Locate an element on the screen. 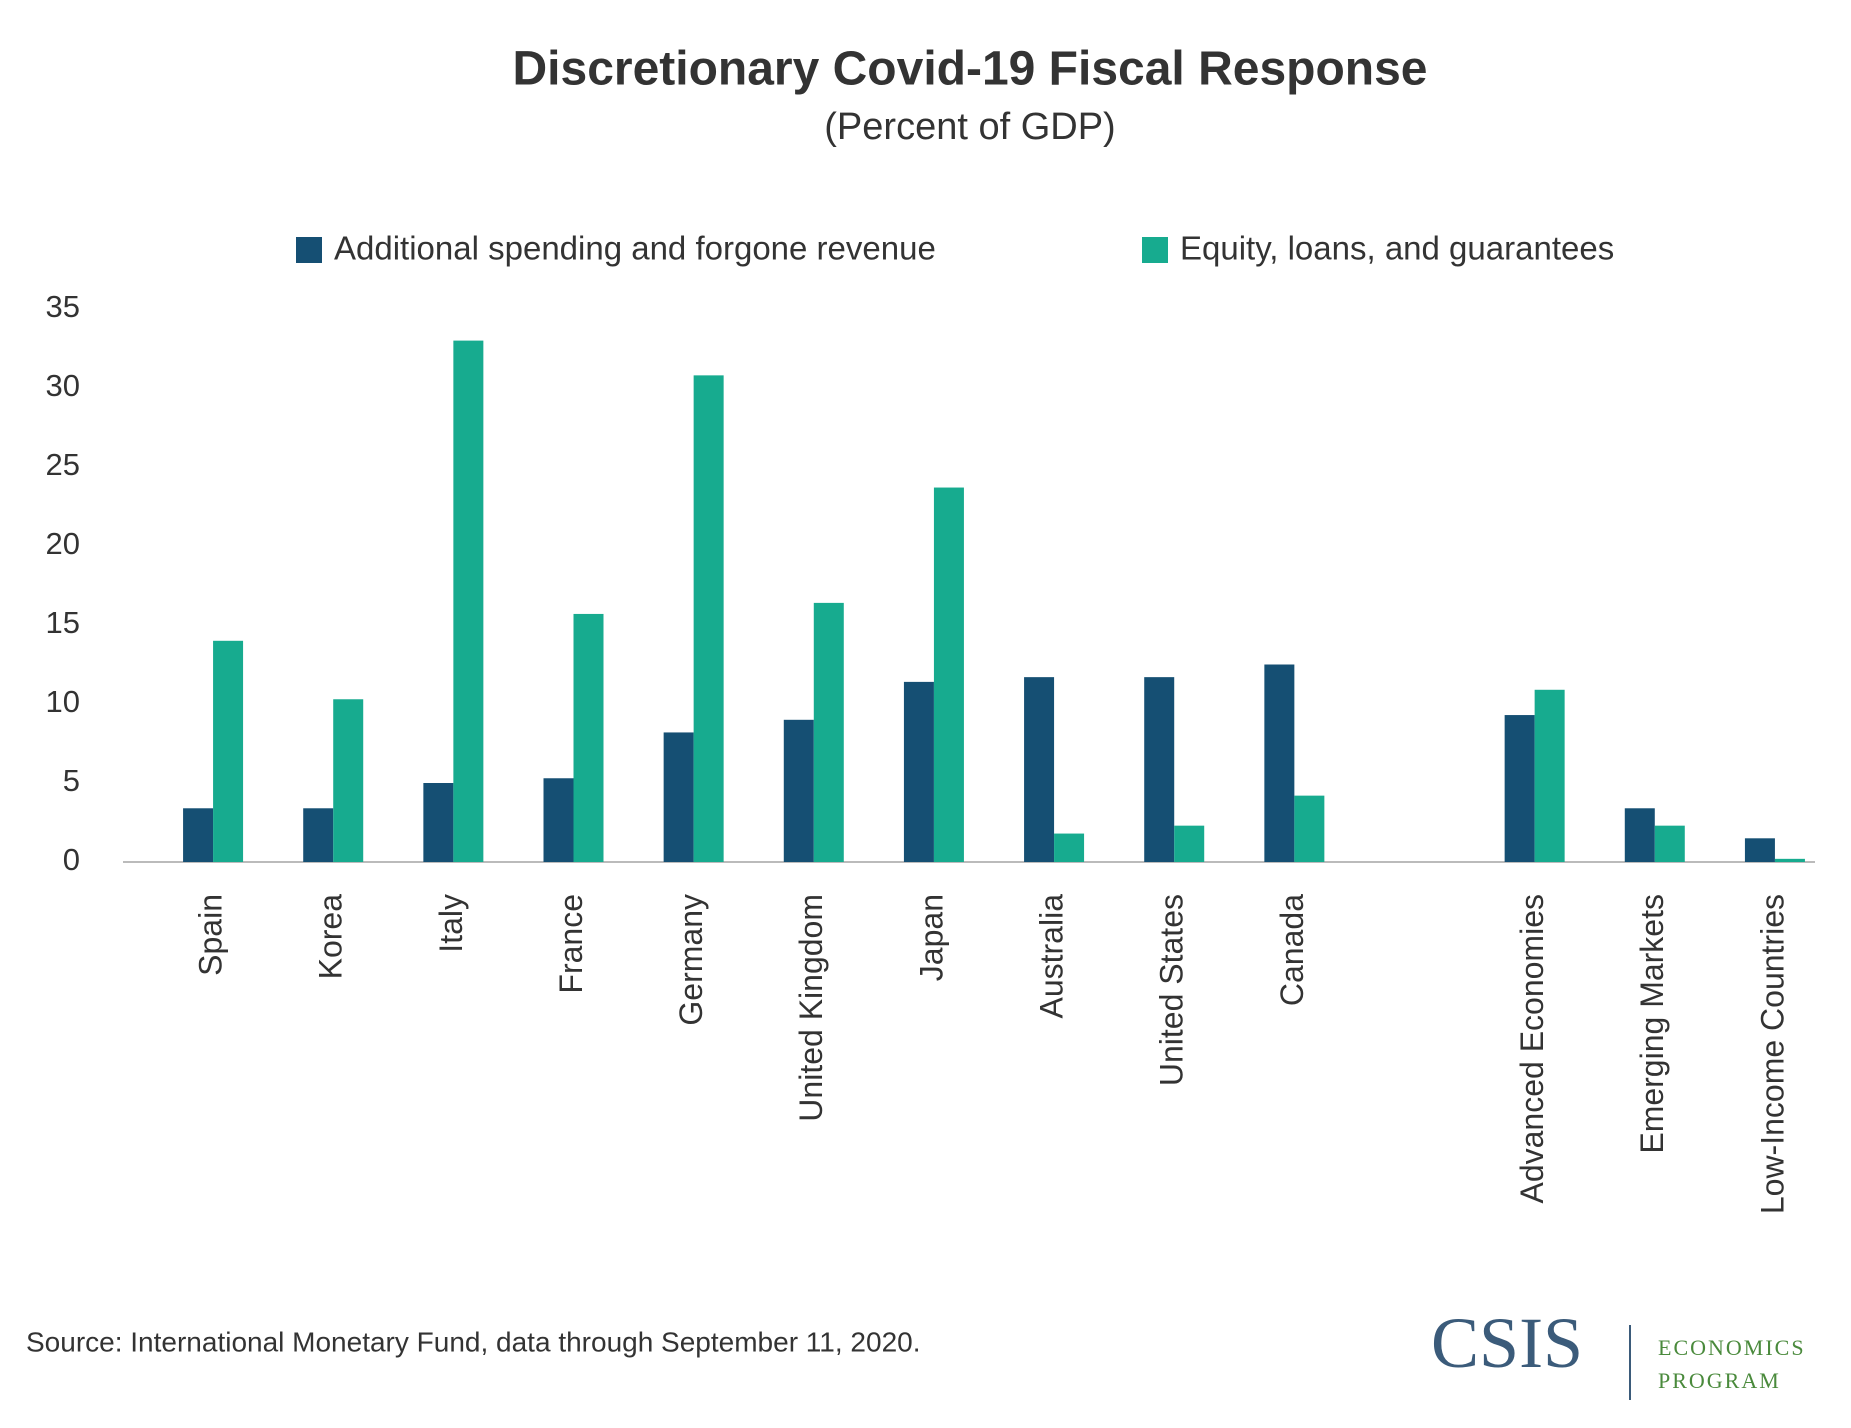  x-tick-label: Low-Income Countries is located at coordinates (1772, 1054).